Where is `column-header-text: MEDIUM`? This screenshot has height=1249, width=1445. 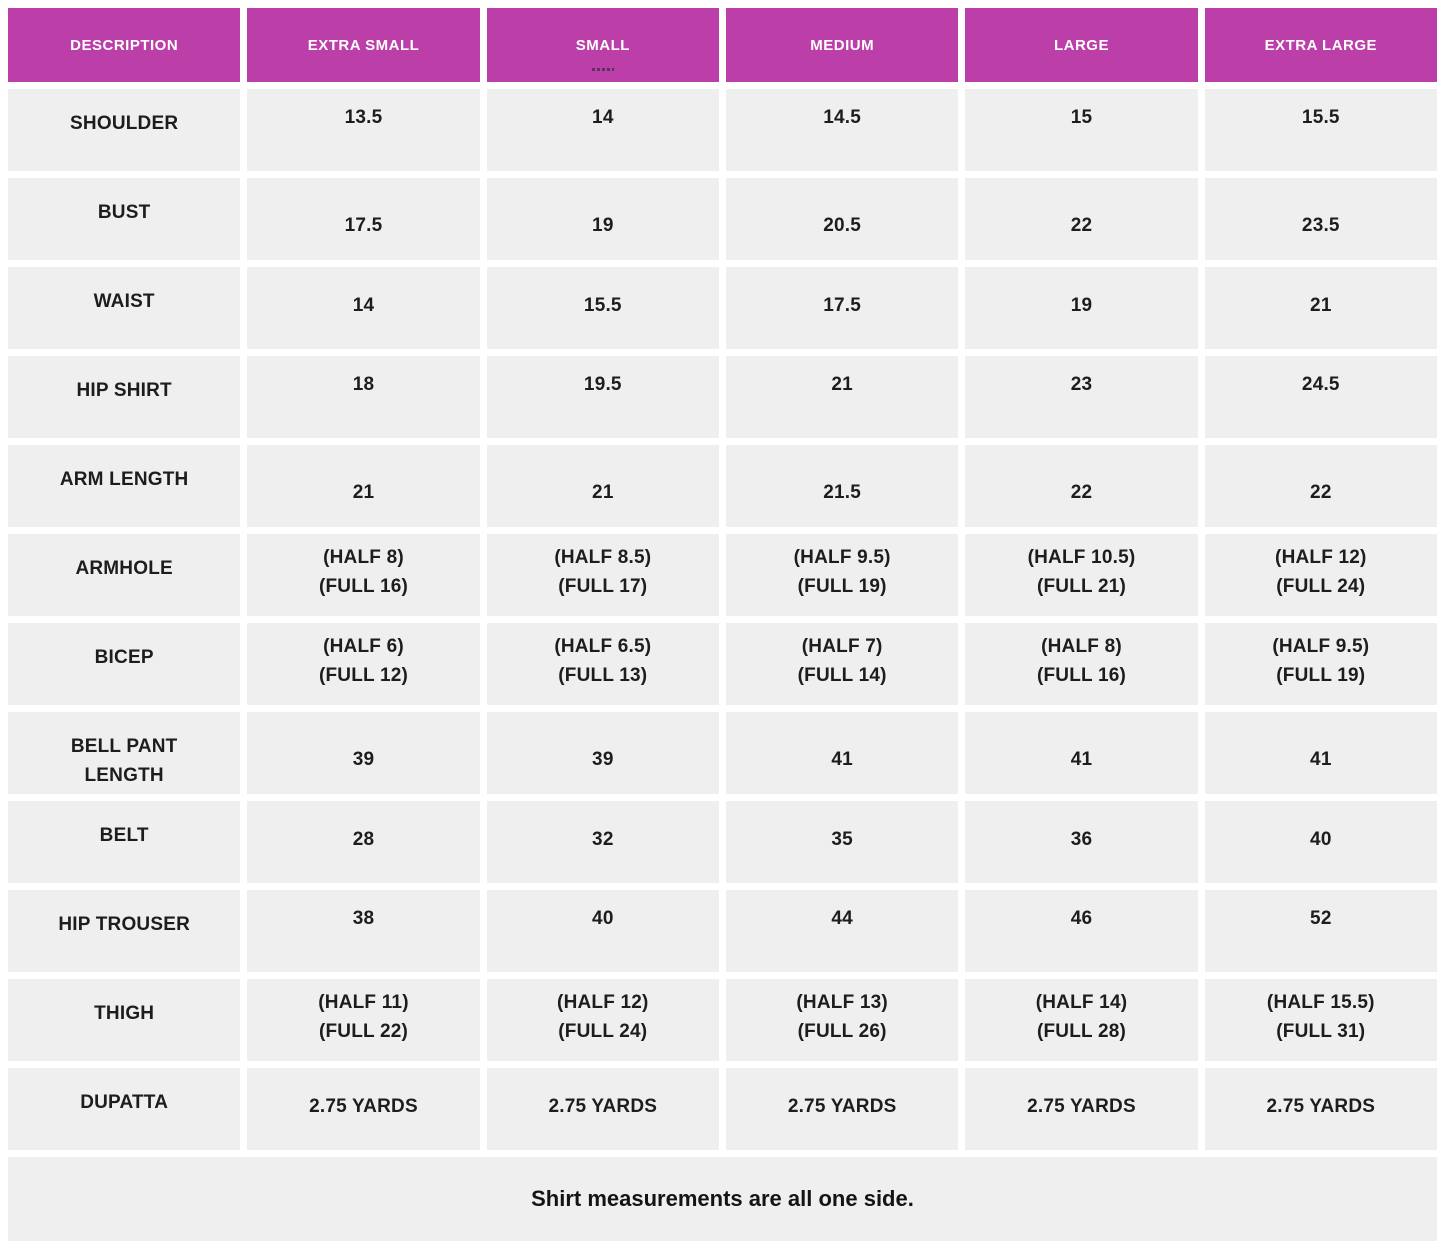
column-header-text: MEDIUM is located at coordinates (842, 45).